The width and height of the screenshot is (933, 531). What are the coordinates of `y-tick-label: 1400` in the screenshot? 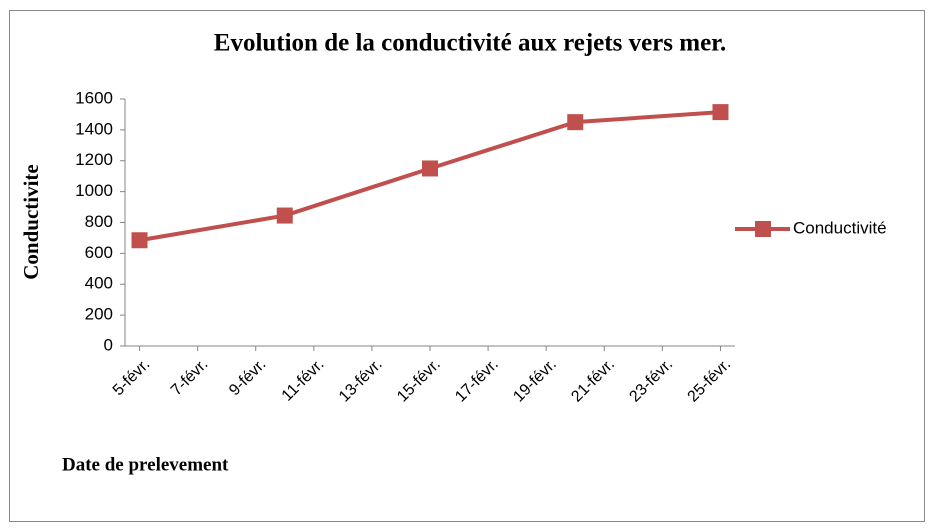 It's located at (94, 128).